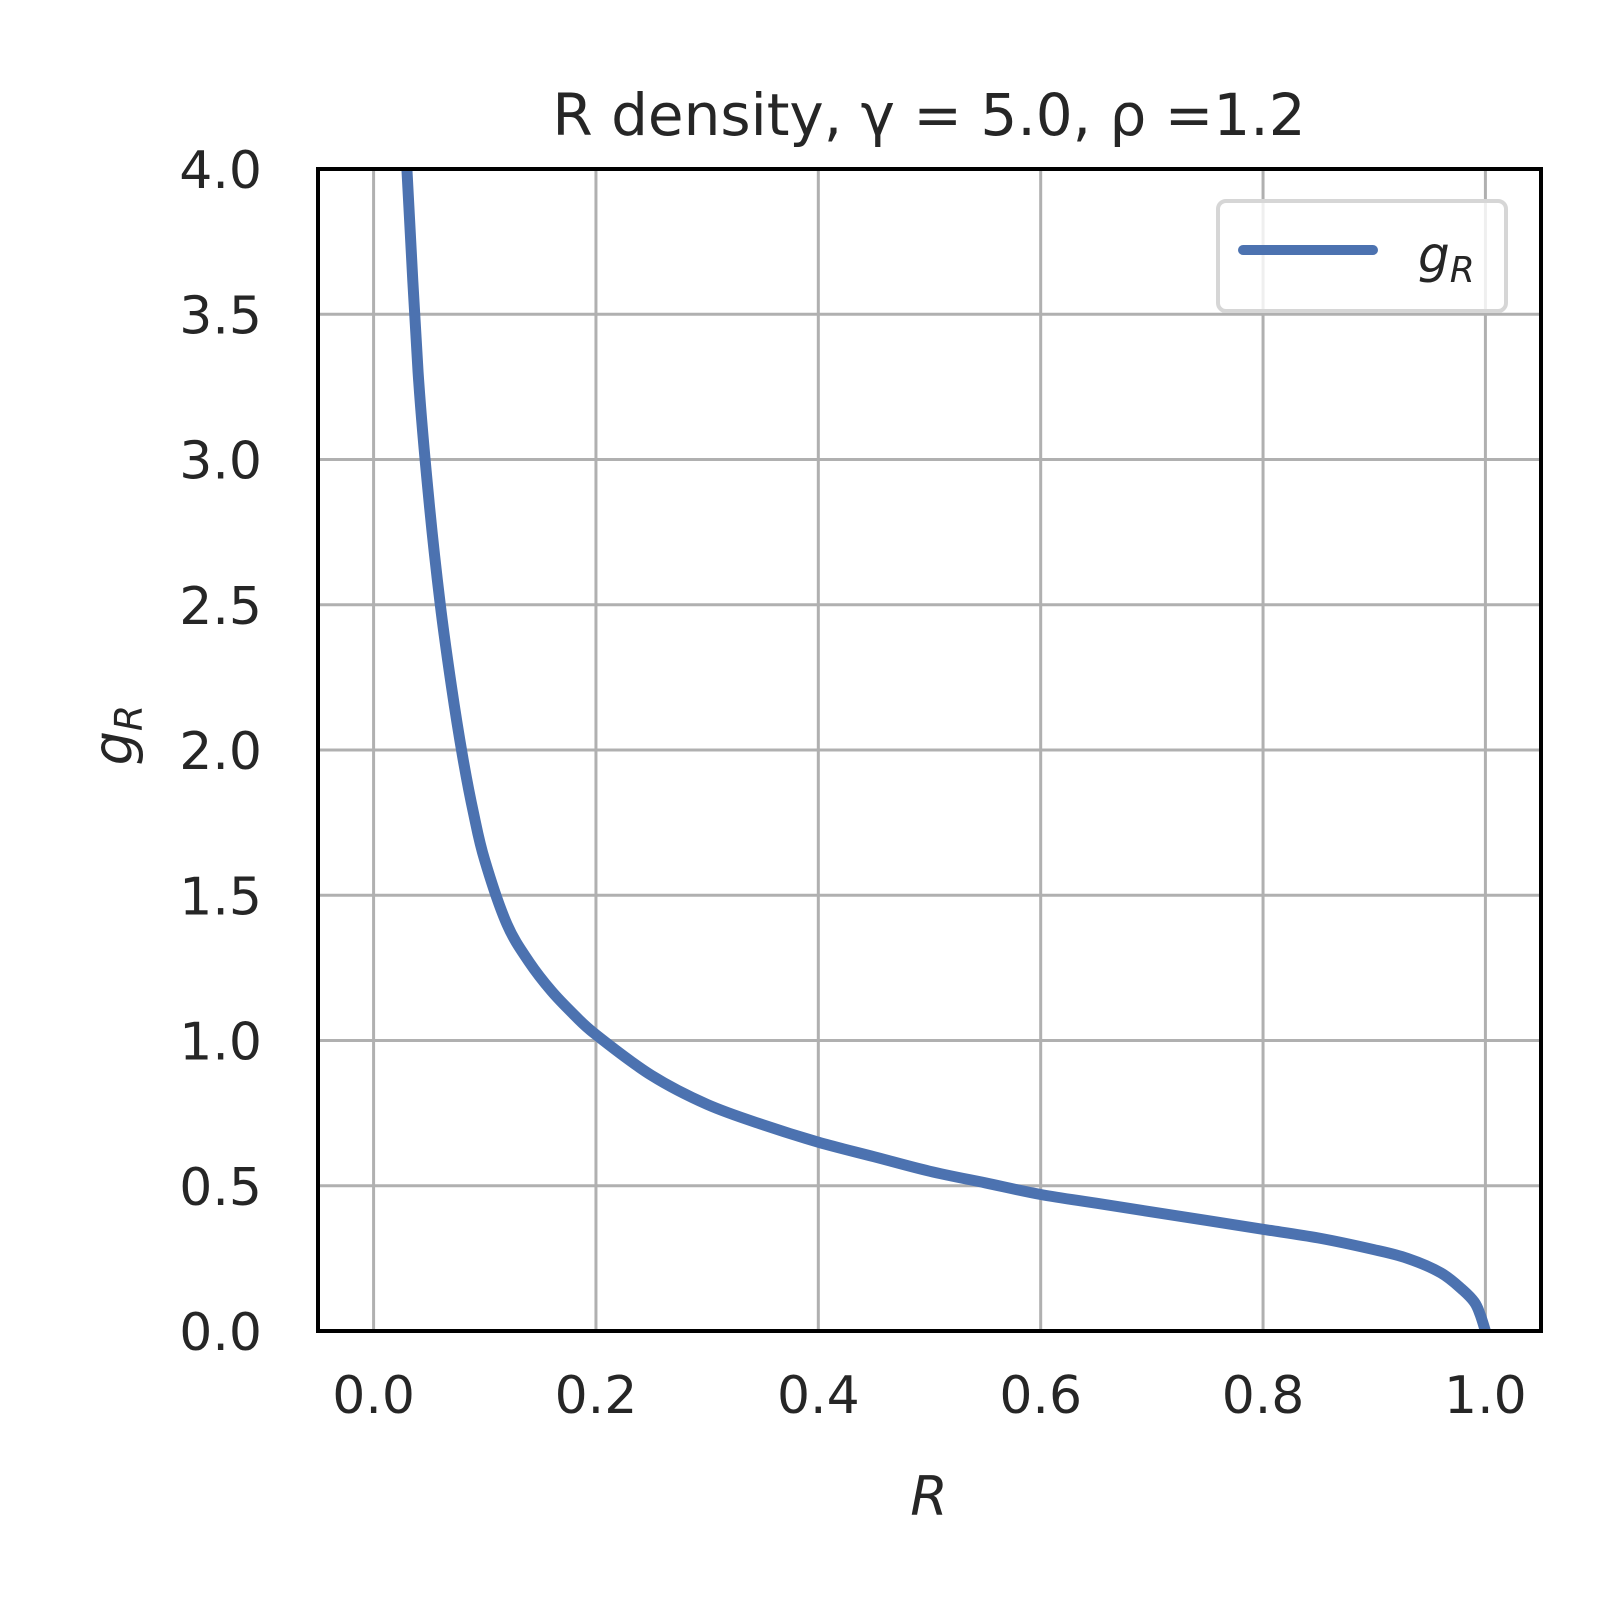 This screenshot has width=1600, height=1600. I want to click on legend-box, so click(1362, 256).